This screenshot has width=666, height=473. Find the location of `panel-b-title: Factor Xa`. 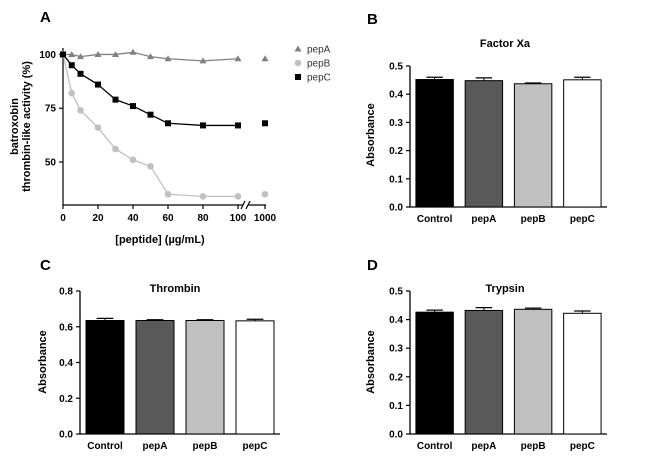

panel-b-title: Factor Xa is located at coordinates (505, 44).